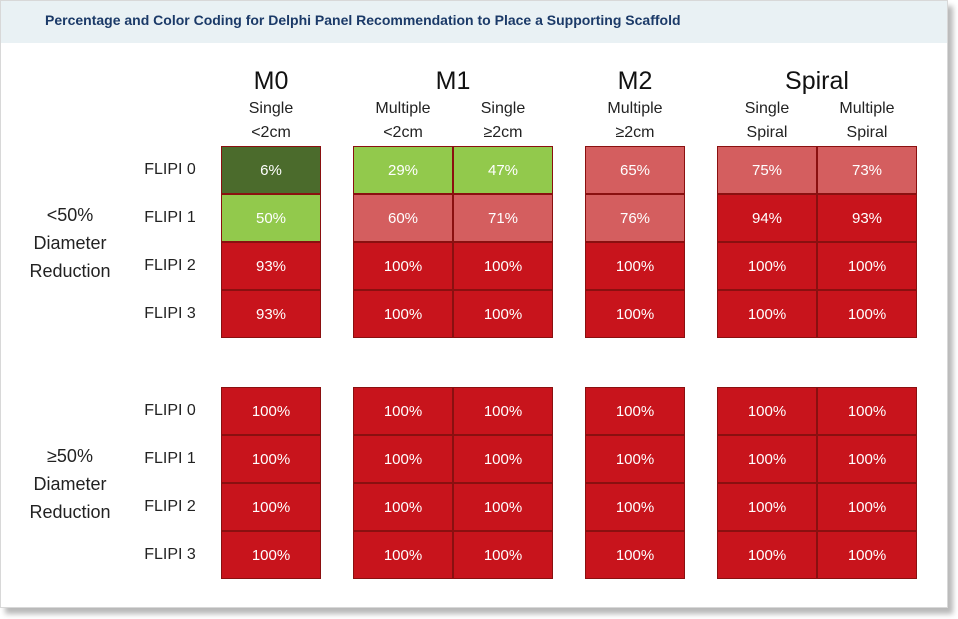 This screenshot has height=619, width=958. What do you see at coordinates (635, 81) in the screenshot?
I see `column-group-header: M2` at bounding box center [635, 81].